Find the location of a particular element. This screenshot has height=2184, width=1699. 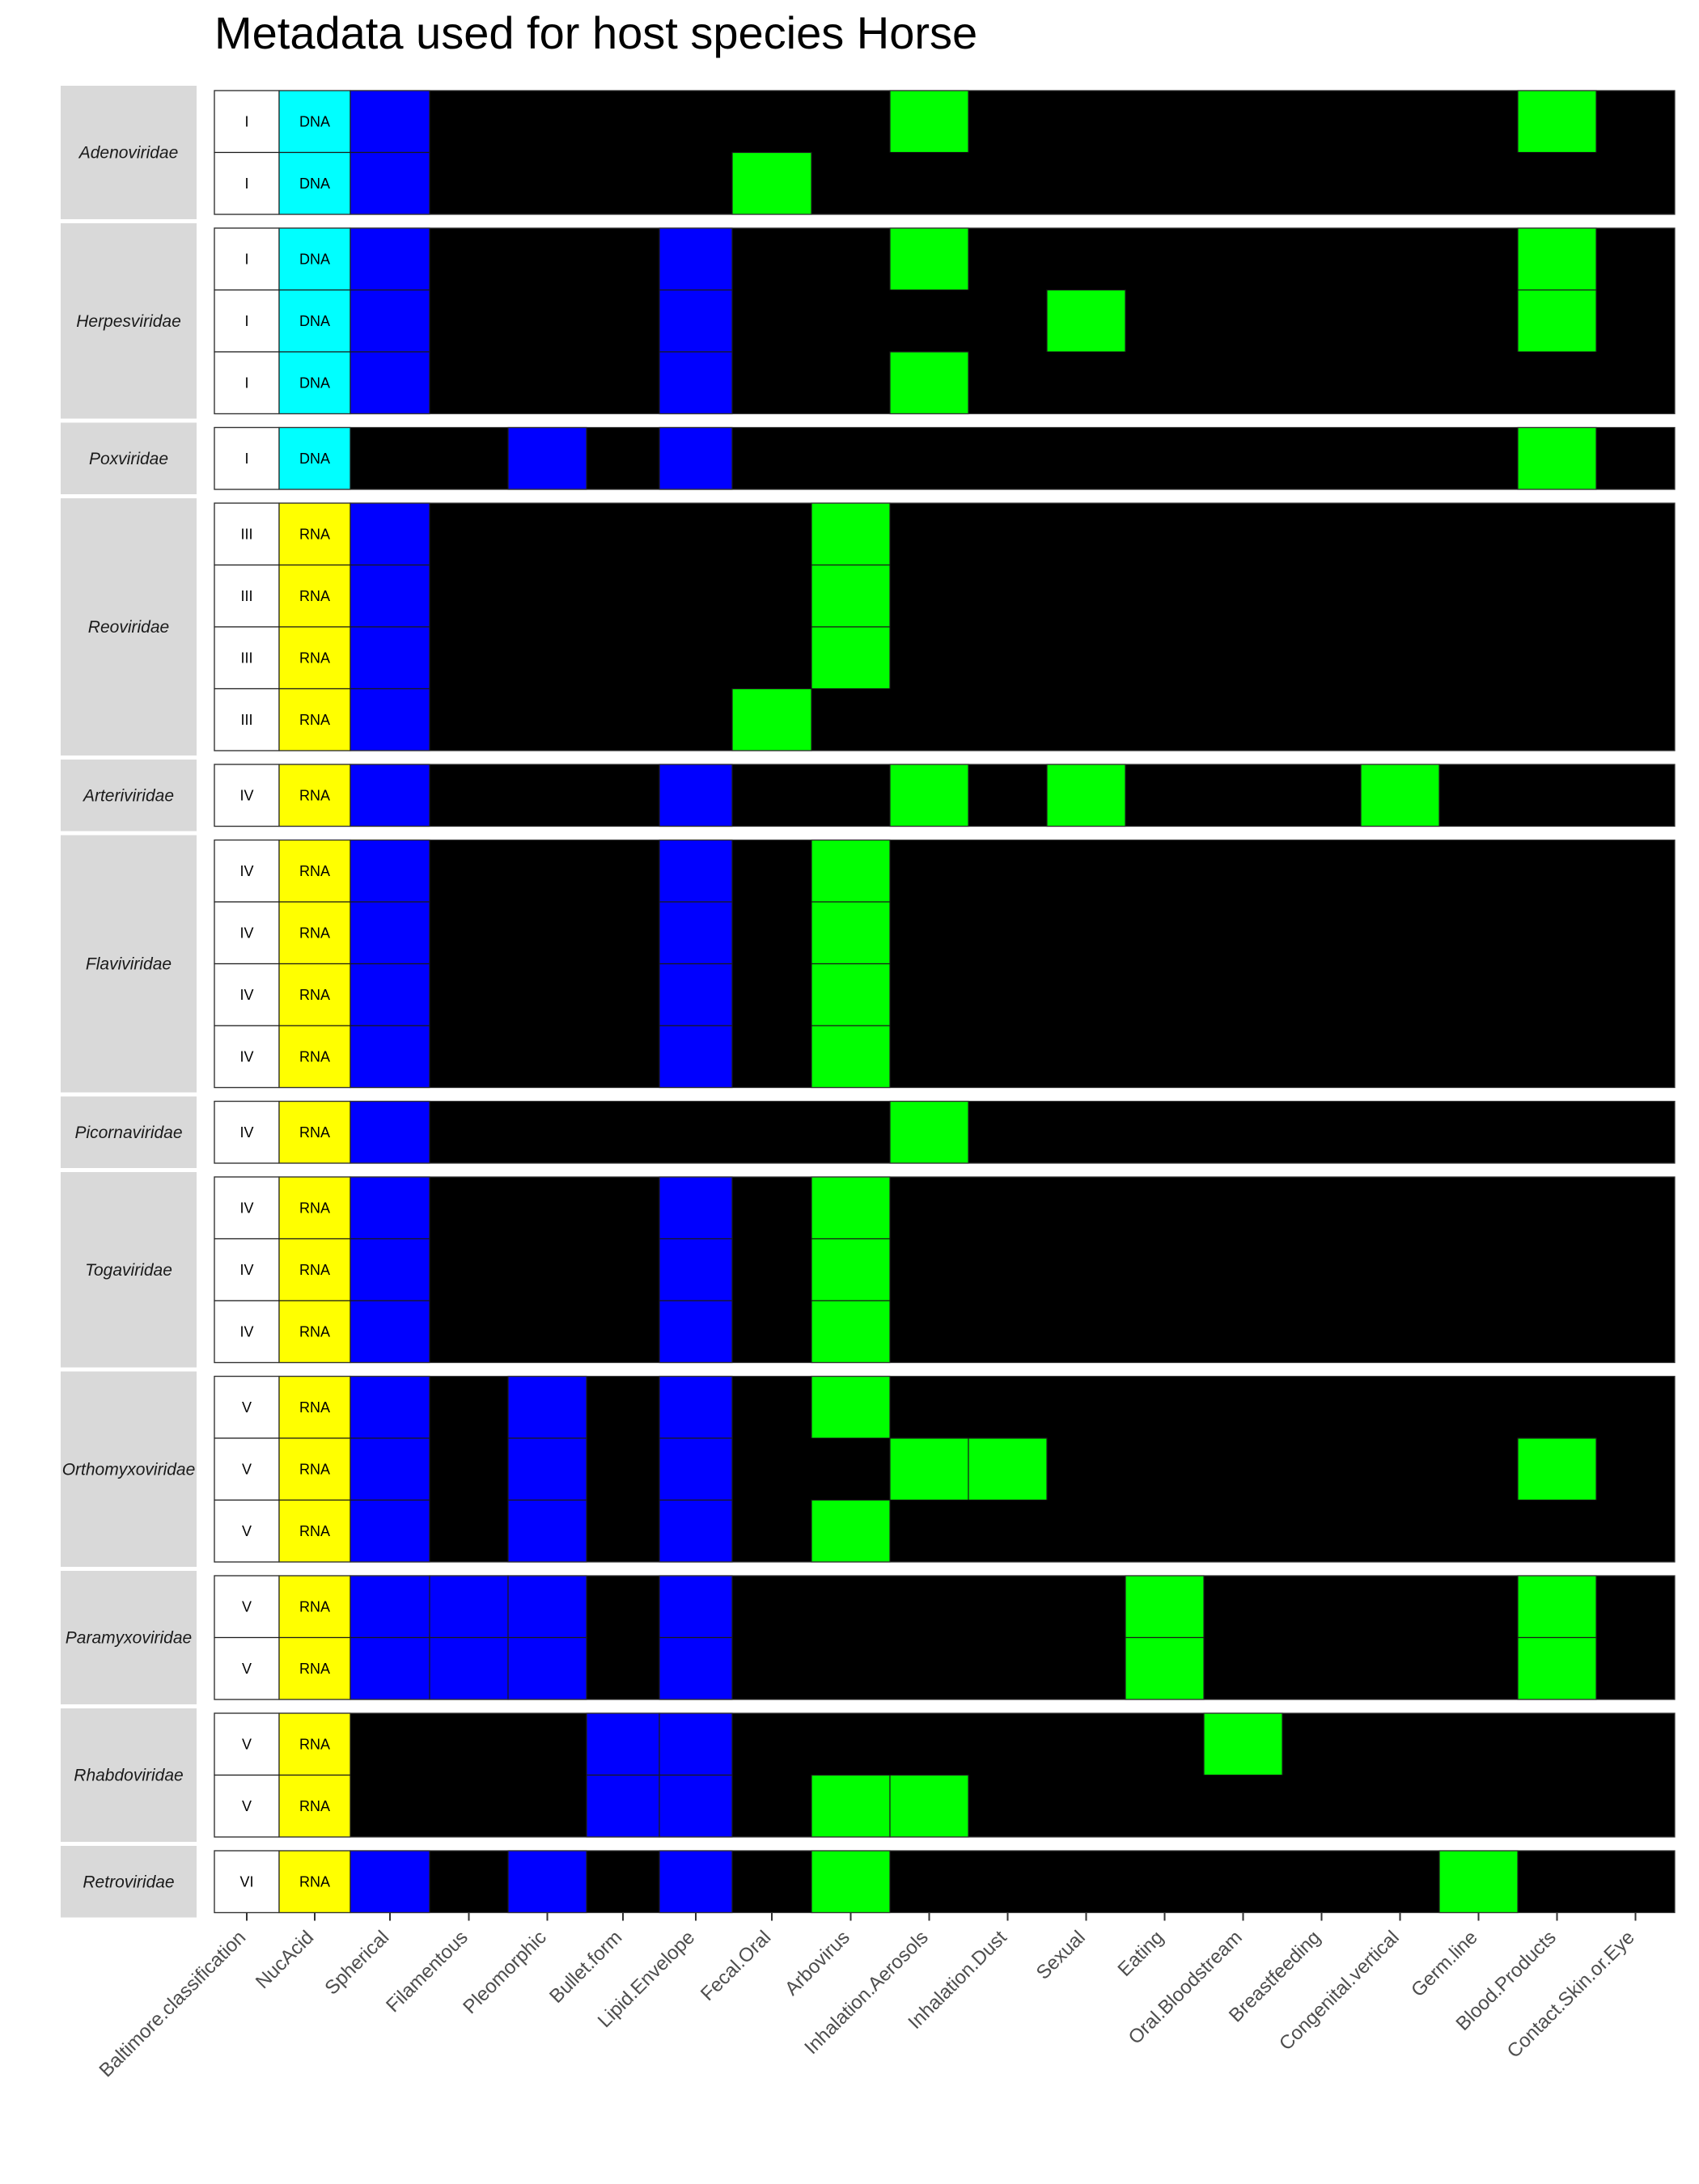

x-tick-label: Arbovirus is located at coordinates (817, 1963).